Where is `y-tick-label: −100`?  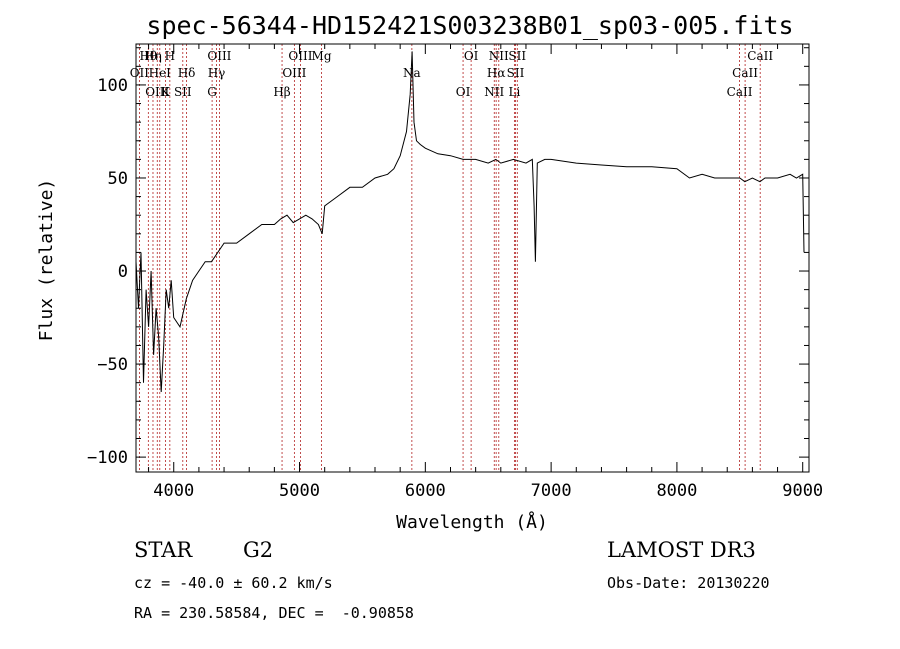 y-tick-label: −100 is located at coordinates (107, 458).